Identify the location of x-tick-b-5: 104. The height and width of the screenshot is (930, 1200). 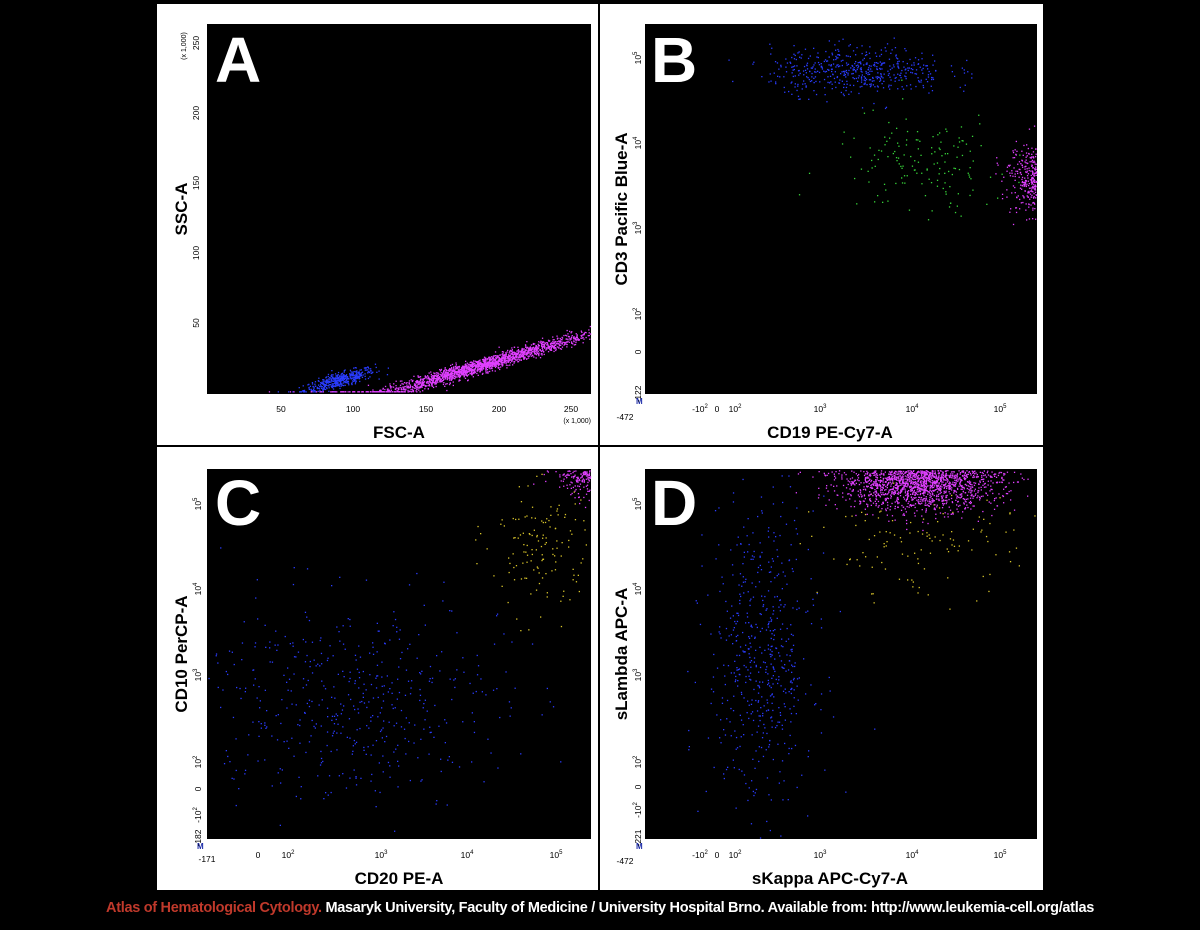
(912, 409).